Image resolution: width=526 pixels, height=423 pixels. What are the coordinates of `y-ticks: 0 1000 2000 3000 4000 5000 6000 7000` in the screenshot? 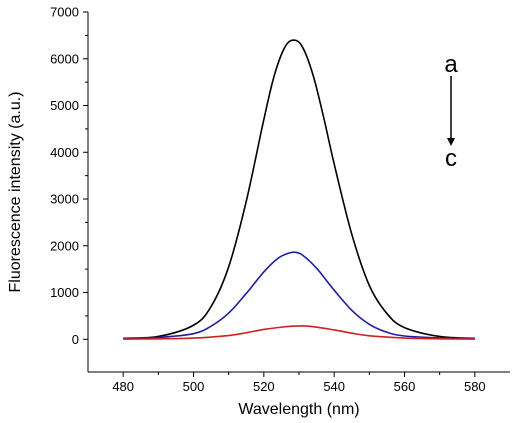 It's located at (69, 176).